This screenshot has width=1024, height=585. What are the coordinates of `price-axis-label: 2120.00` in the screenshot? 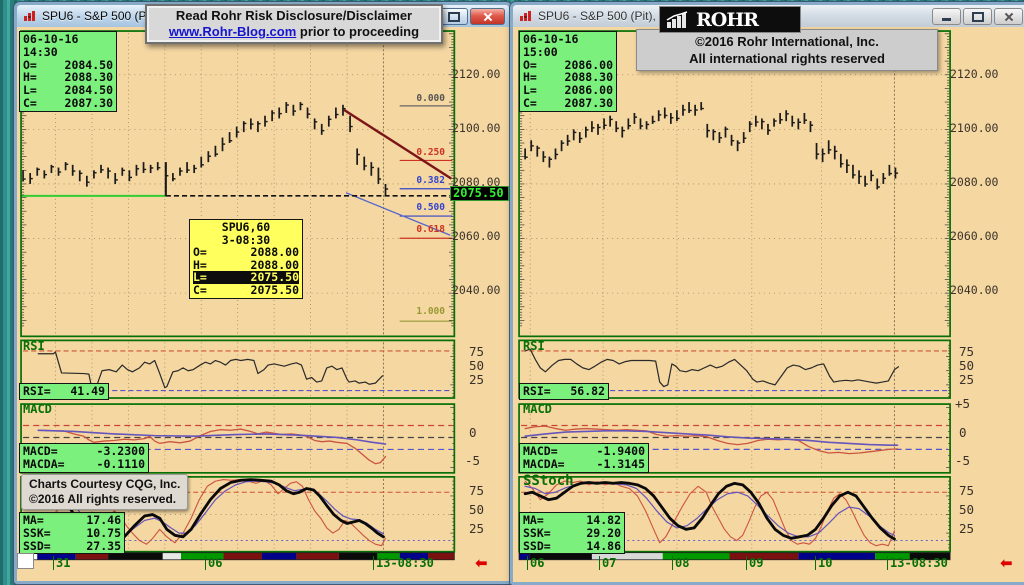 It's located at (476, 74).